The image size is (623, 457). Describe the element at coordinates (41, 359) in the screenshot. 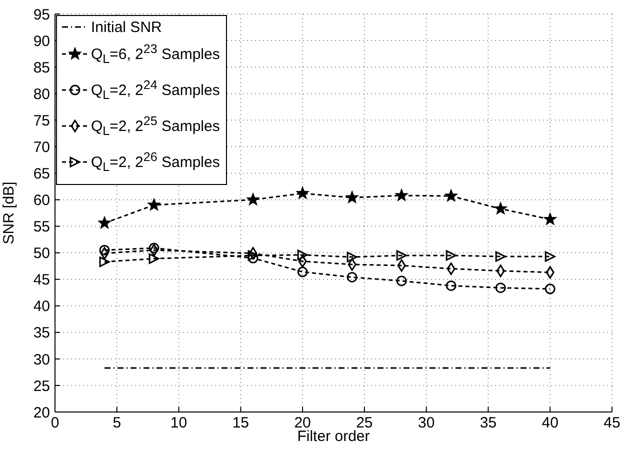

I see `y-tick-label: 30` at that location.